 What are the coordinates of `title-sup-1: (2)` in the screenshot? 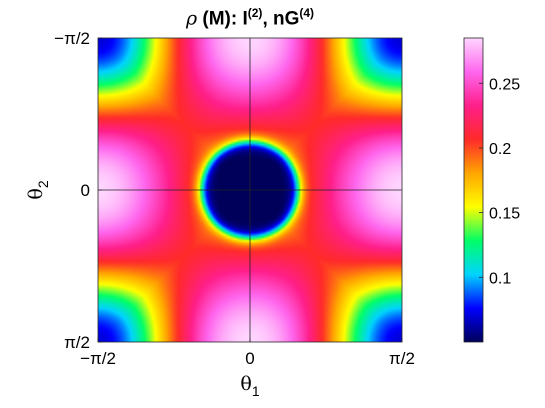 It's located at (255, 13).